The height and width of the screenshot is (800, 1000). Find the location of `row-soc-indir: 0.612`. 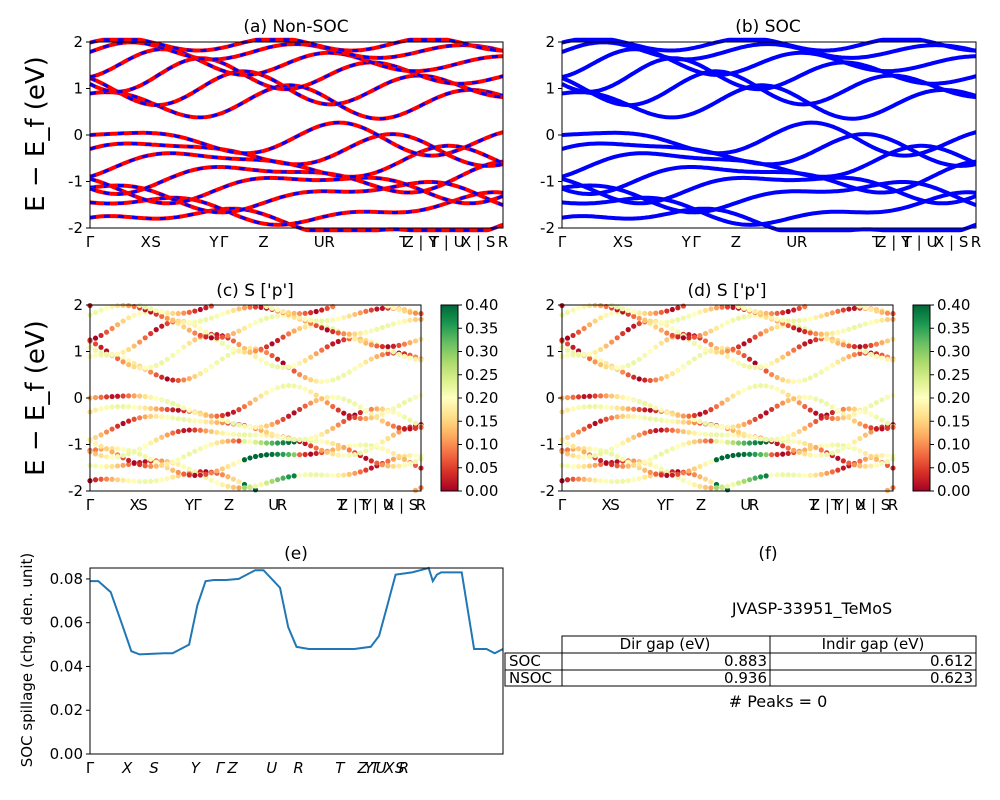

row-soc-indir: 0.612 is located at coordinates (951, 661).